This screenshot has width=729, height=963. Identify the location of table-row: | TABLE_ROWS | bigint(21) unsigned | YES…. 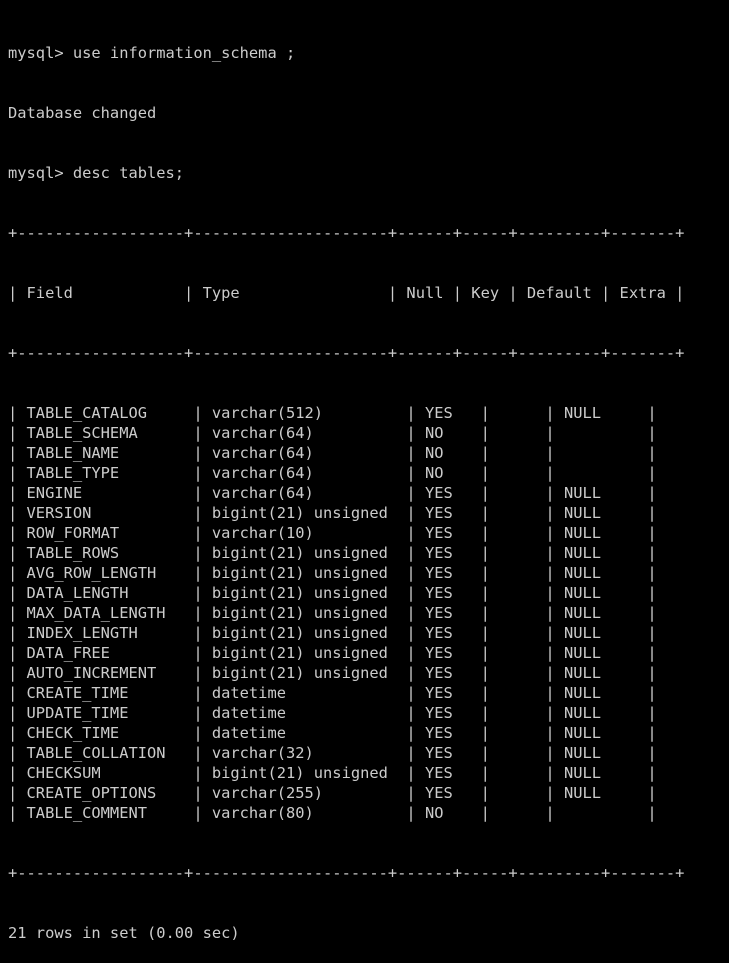
(368, 553).